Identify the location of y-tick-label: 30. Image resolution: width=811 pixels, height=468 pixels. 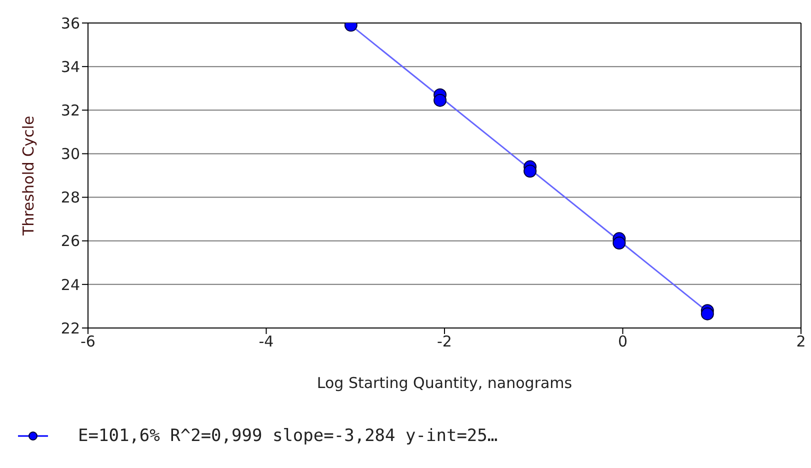
(70, 154).